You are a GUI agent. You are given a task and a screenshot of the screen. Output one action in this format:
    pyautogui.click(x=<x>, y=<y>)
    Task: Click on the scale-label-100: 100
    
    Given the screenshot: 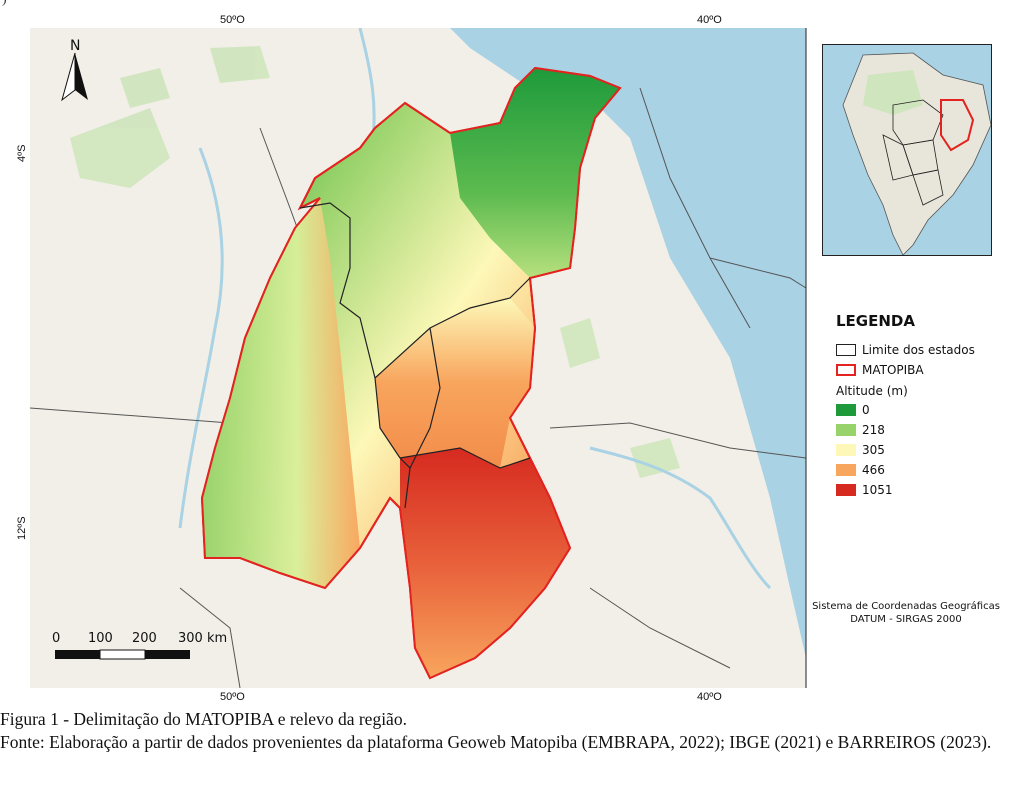 What is the action you would take?
    pyautogui.click(x=100, y=638)
    